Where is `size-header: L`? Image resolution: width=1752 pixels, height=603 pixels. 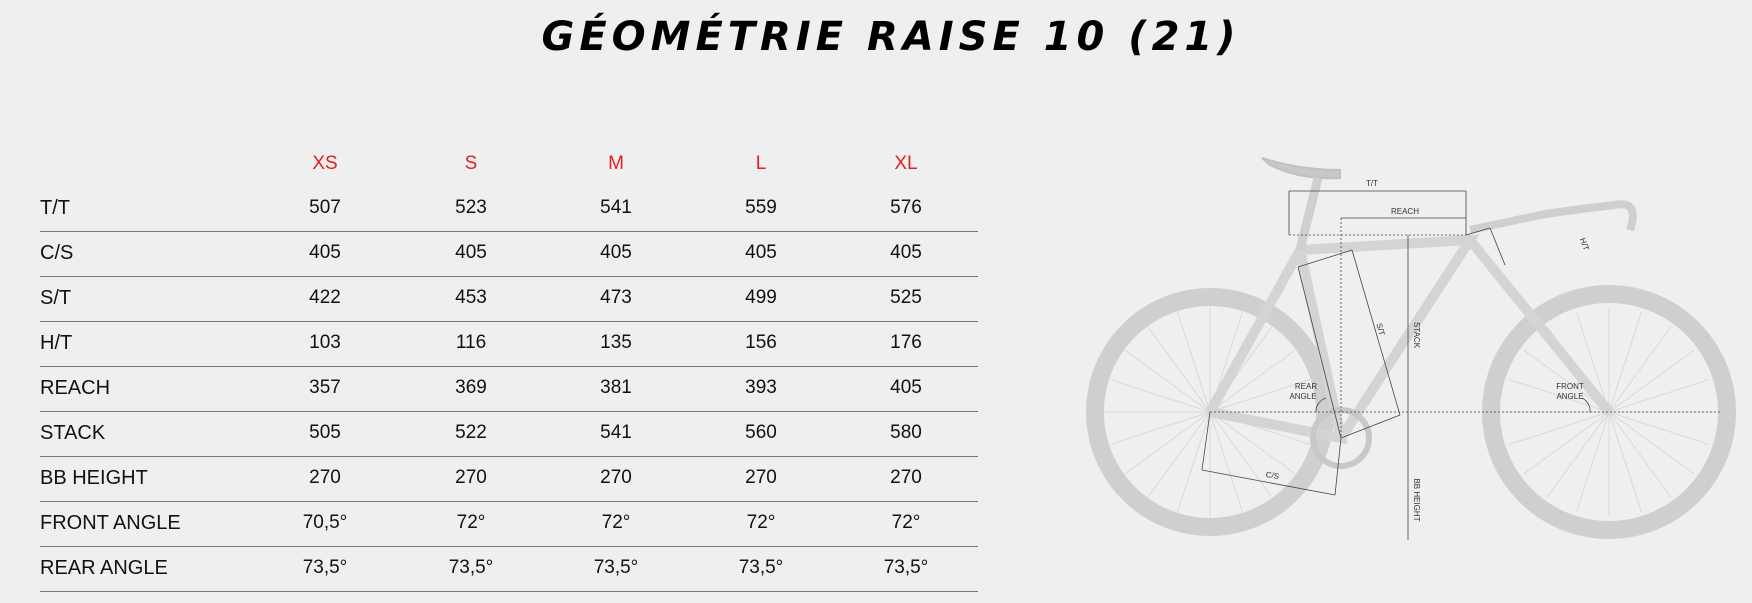 size-header: L is located at coordinates (761, 163).